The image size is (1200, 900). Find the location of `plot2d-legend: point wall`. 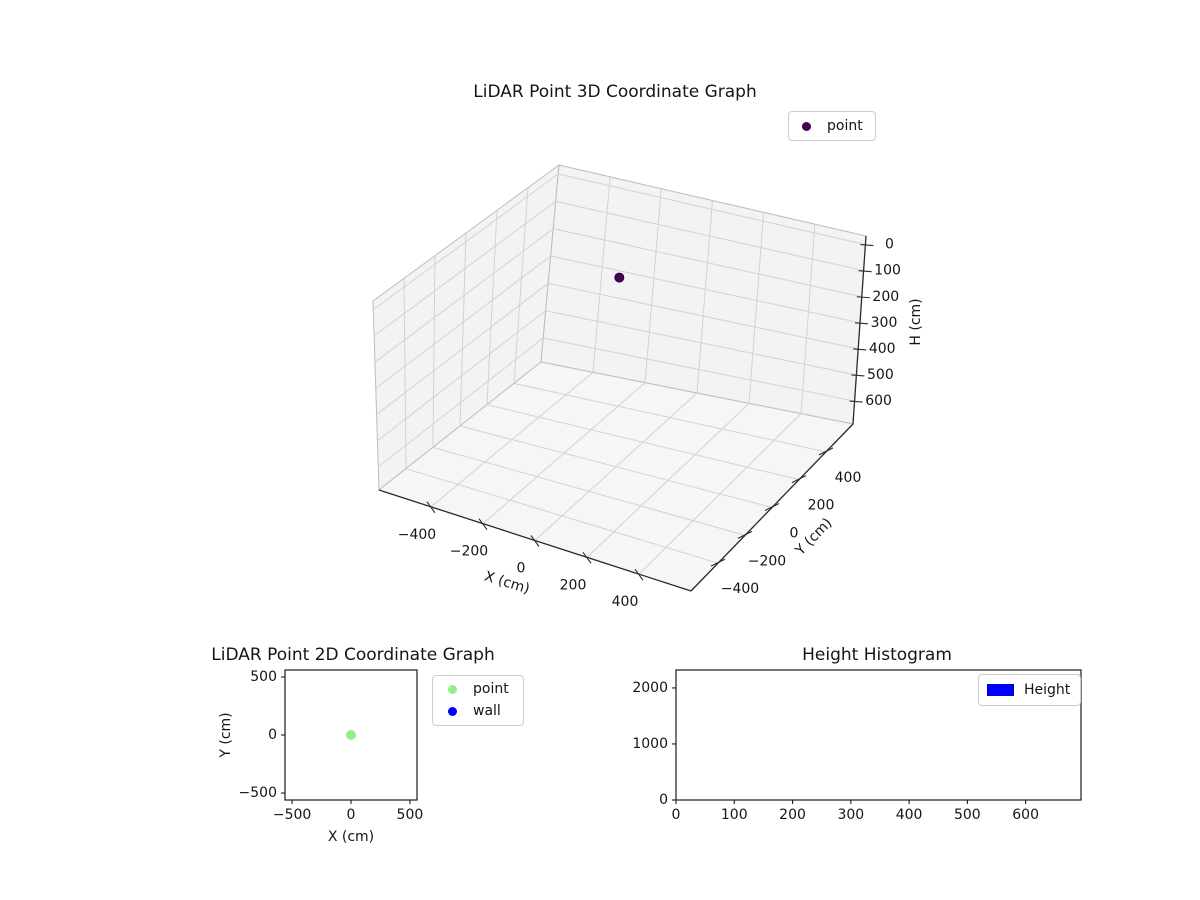

plot2d-legend: point wall is located at coordinates (478, 700).